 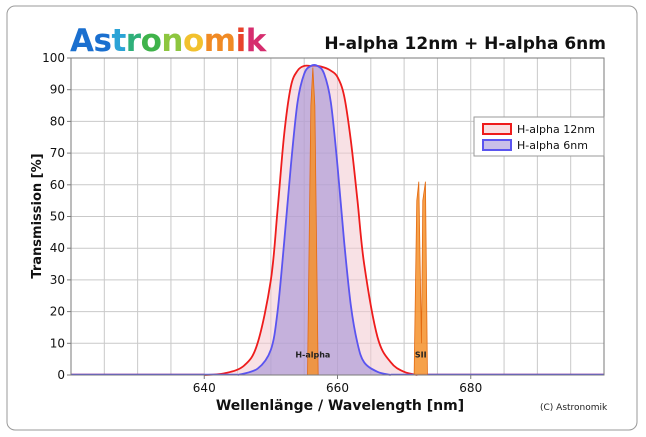 What do you see at coordinates (61, 375) in the screenshot?
I see `y-tick-label: 0` at bounding box center [61, 375].